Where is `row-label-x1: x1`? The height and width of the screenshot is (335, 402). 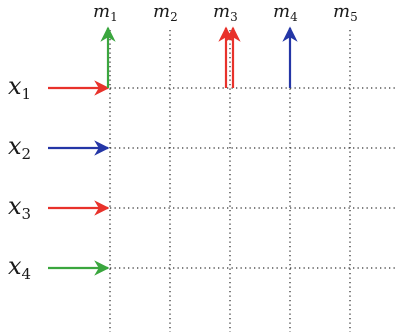
row-label-x1: x1 is located at coordinates (19, 87).